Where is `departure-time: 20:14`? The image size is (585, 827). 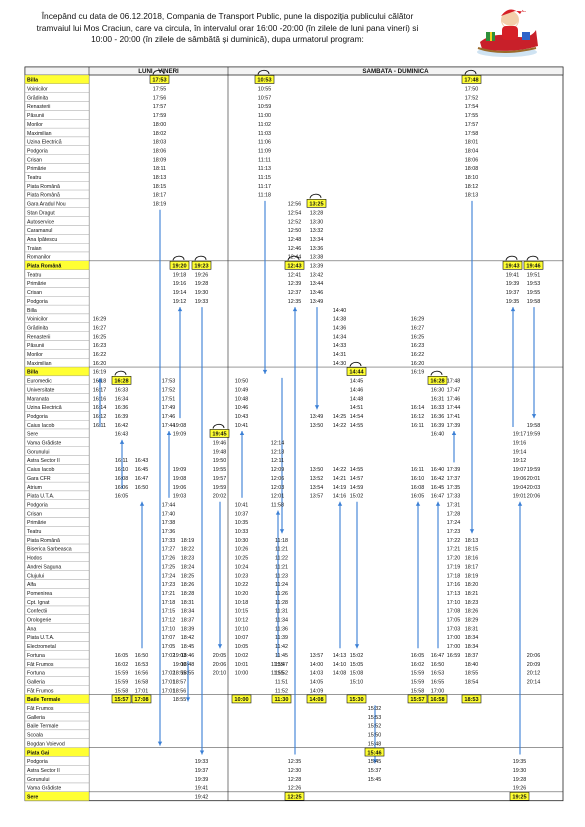 departure-time: 20:14 is located at coordinates (534, 682).